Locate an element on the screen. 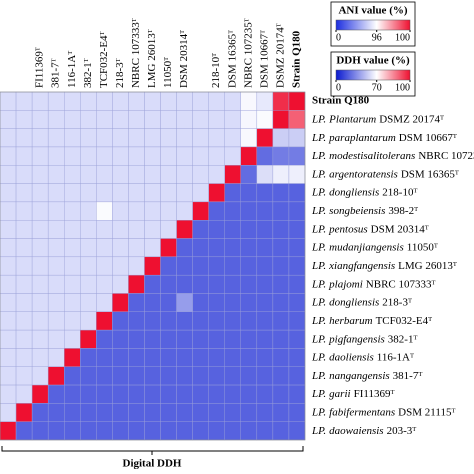 The image size is (474, 474). column-label: NBRC 107235ᵀ is located at coordinates (248, 53).